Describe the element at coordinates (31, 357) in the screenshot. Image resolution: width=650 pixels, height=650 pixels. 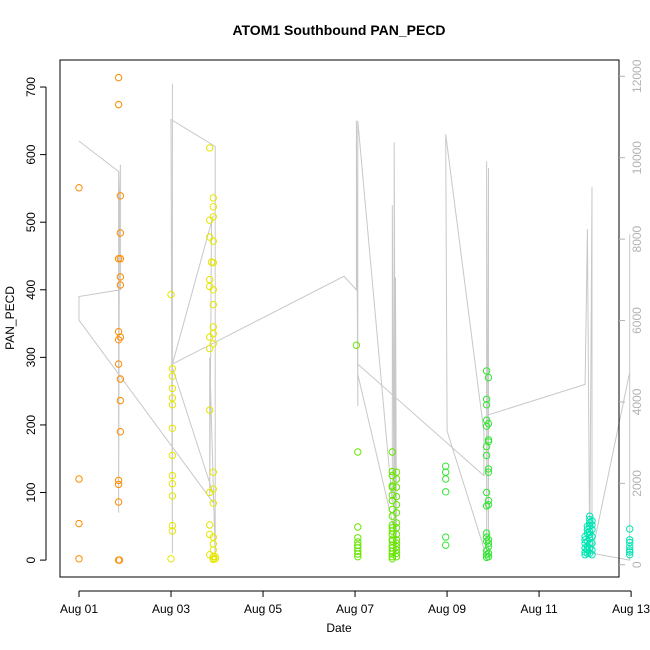
I see `y-tick-label: 300` at that location.